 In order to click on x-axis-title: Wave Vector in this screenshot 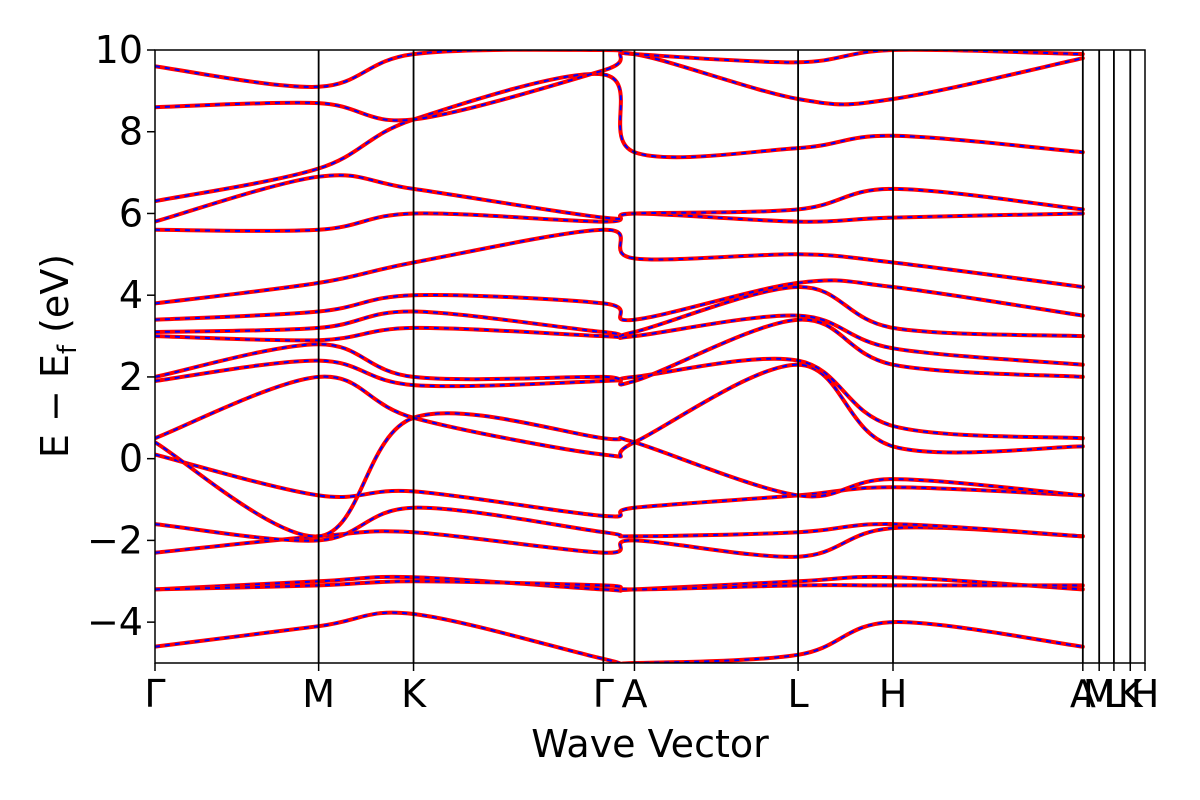, I will do `click(650, 744)`.